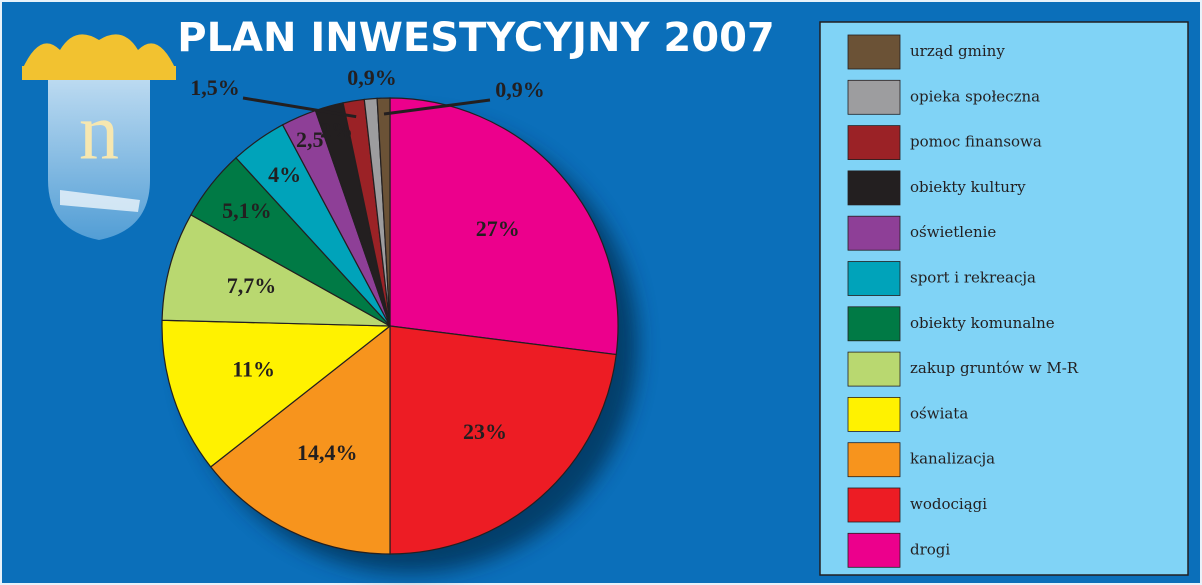  What do you see at coordinates (948, 504) in the screenshot?
I see `legend-label: wodociągi` at bounding box center [948, 504].